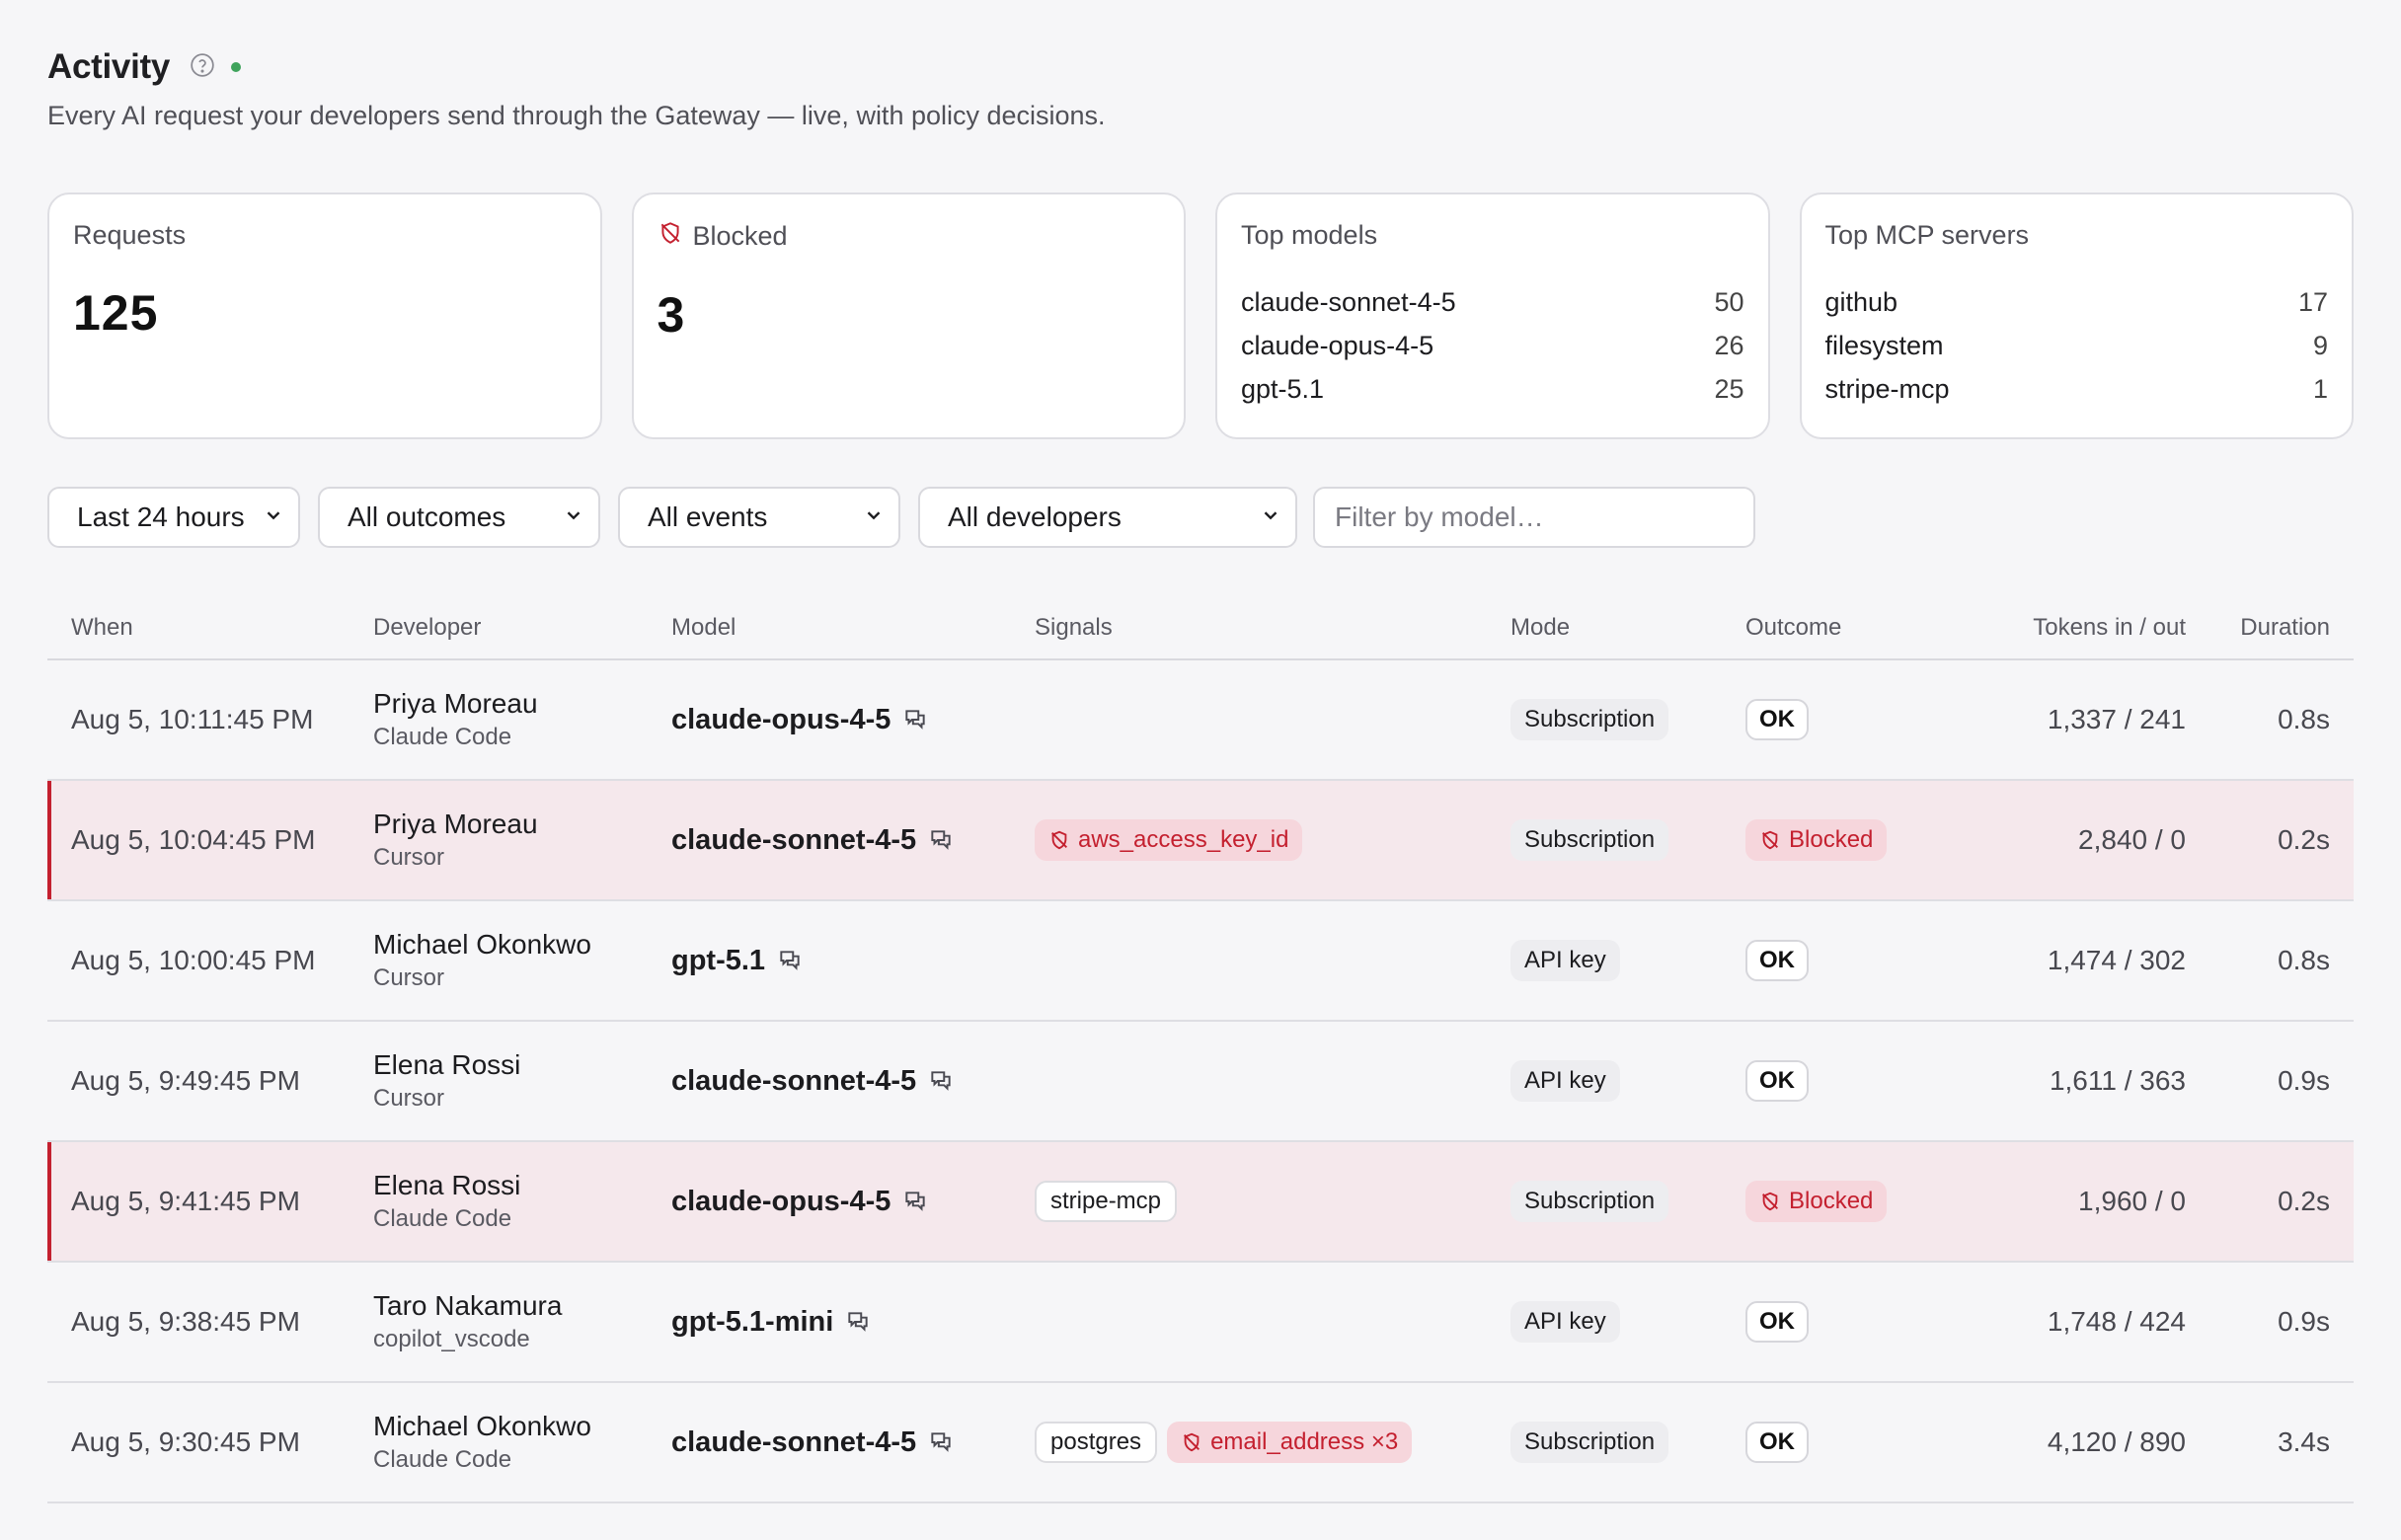 The width and height of the screenshot is (2401, 1540). I want to click on column-header-model: Model, so click(703, 627).